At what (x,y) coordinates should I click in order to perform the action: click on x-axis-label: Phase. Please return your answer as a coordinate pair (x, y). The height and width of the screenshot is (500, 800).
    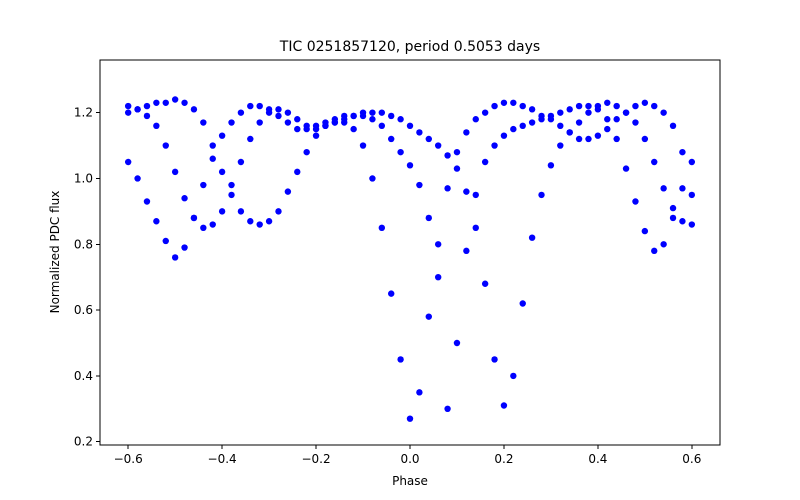
    Looking at the image, I should click on (410, 481).